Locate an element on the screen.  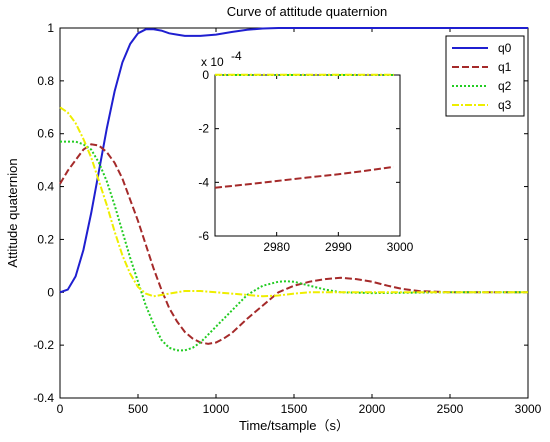
y-tick-label: 0.8 is located at coordinates (45, 81).